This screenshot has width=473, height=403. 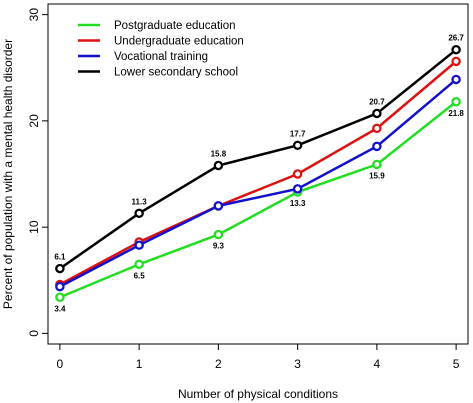 I want to click on legend-entry: Undergraduate education, so click(x=179, y=42).